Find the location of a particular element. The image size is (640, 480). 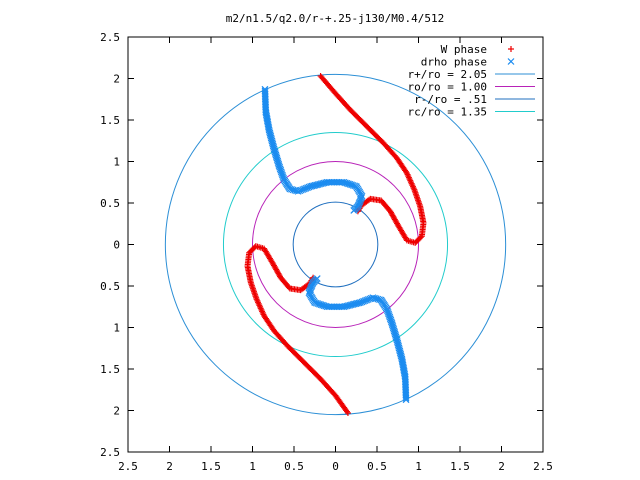

w-phase-point is located at coordinates (511, 49).